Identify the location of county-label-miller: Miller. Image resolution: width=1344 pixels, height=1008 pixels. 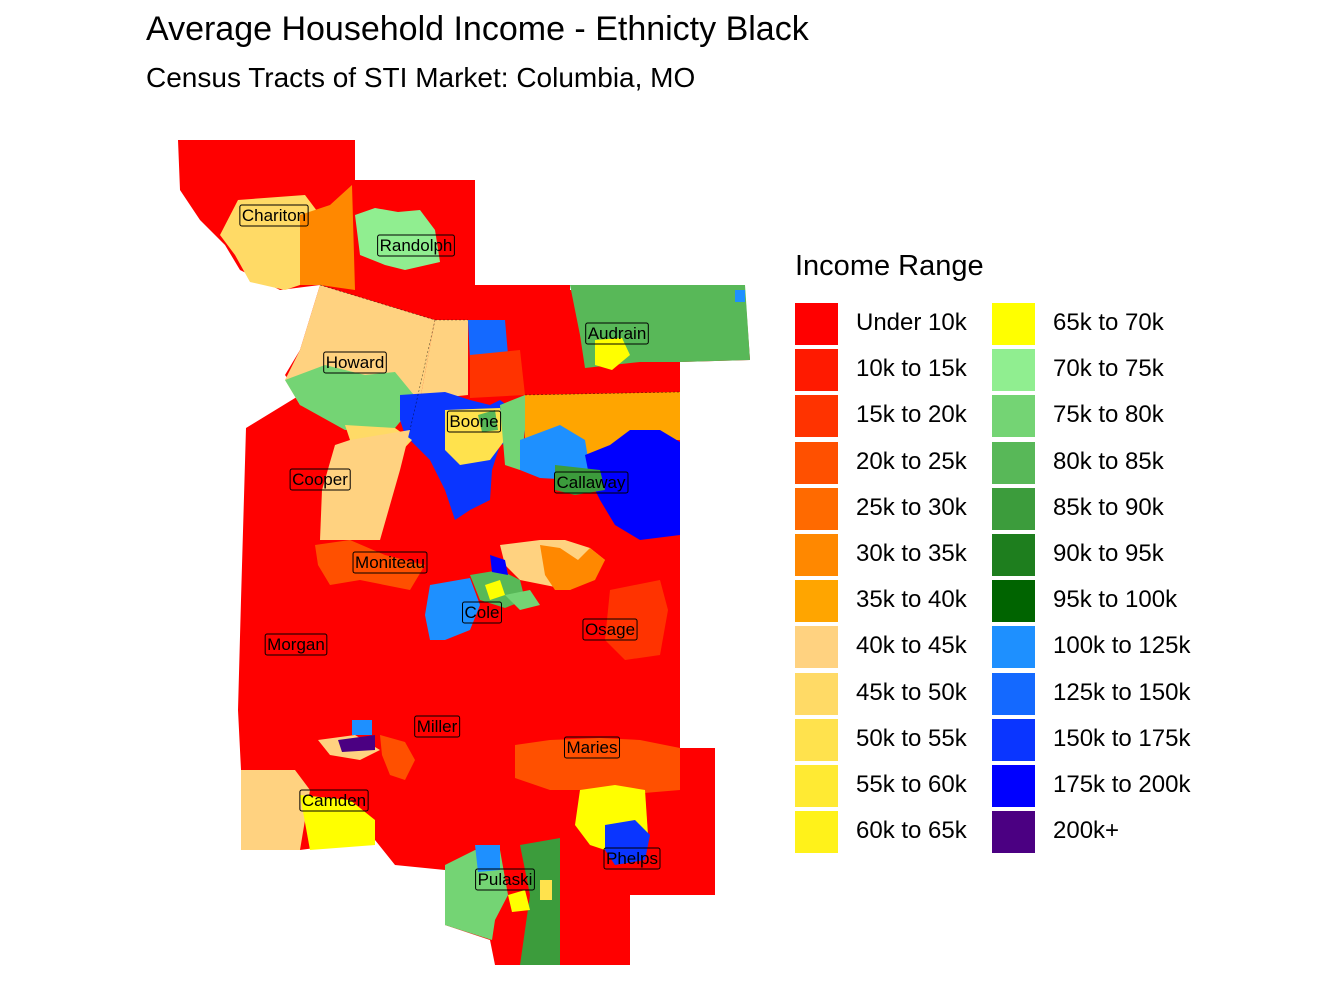
(437, 726).